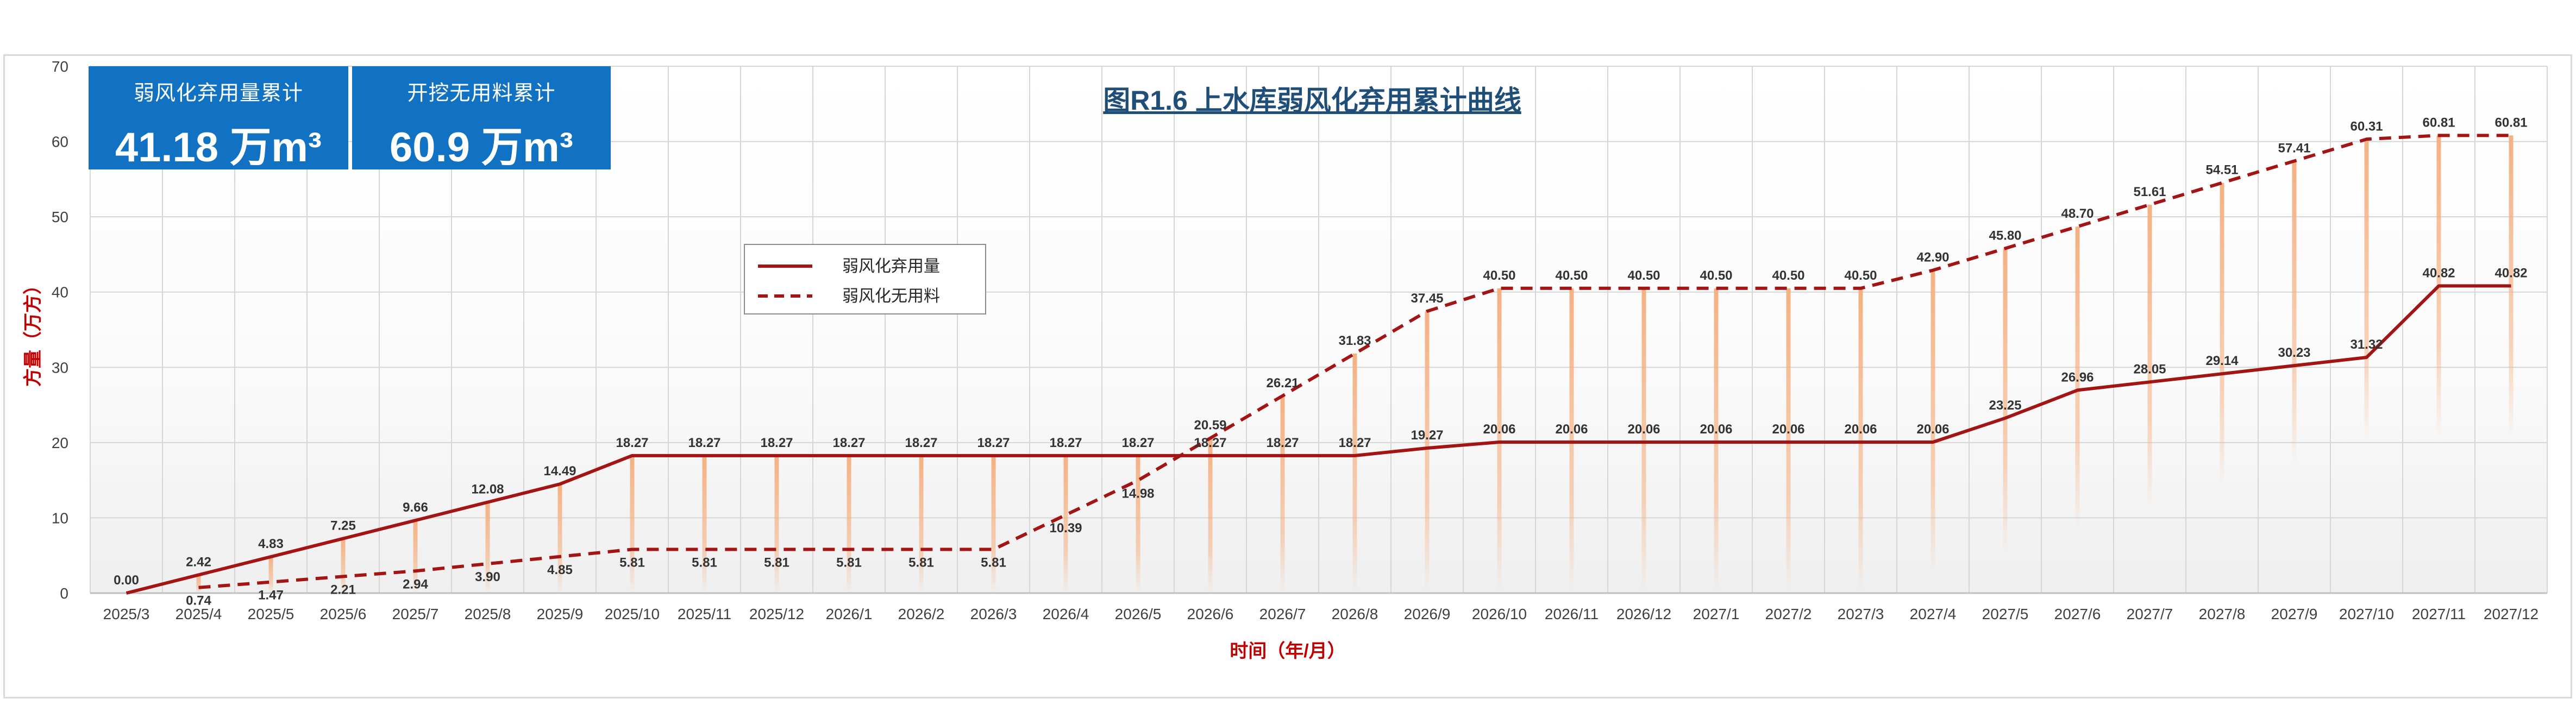  Describe the element at coordinates (60, 66) in the screenshot. I see `y-tick-label: 70` at that location.